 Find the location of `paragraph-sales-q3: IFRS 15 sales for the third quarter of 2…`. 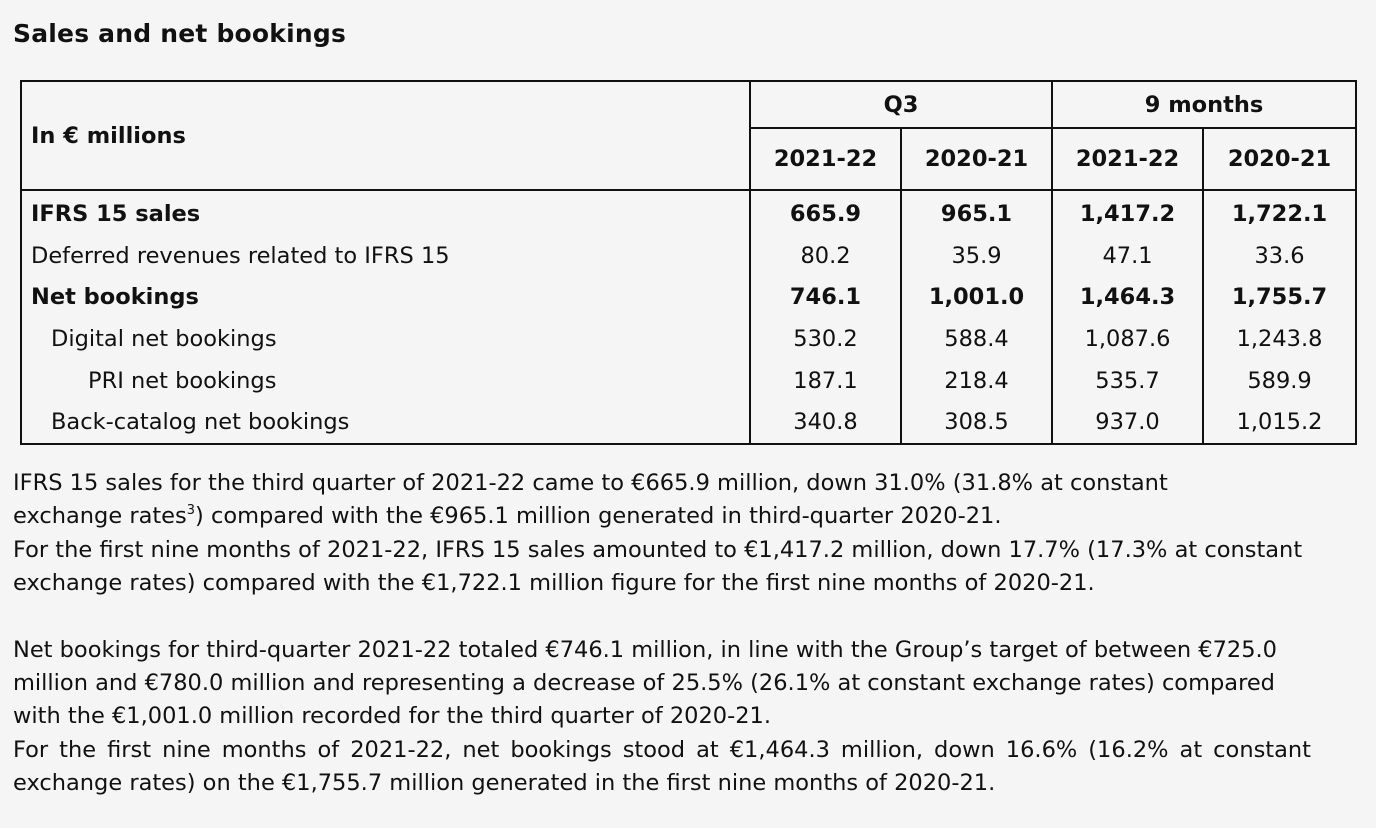

paragraph-sales-q3: IFRS 15 sales for the third quarter of 2… is located at coordinates (662, 500).